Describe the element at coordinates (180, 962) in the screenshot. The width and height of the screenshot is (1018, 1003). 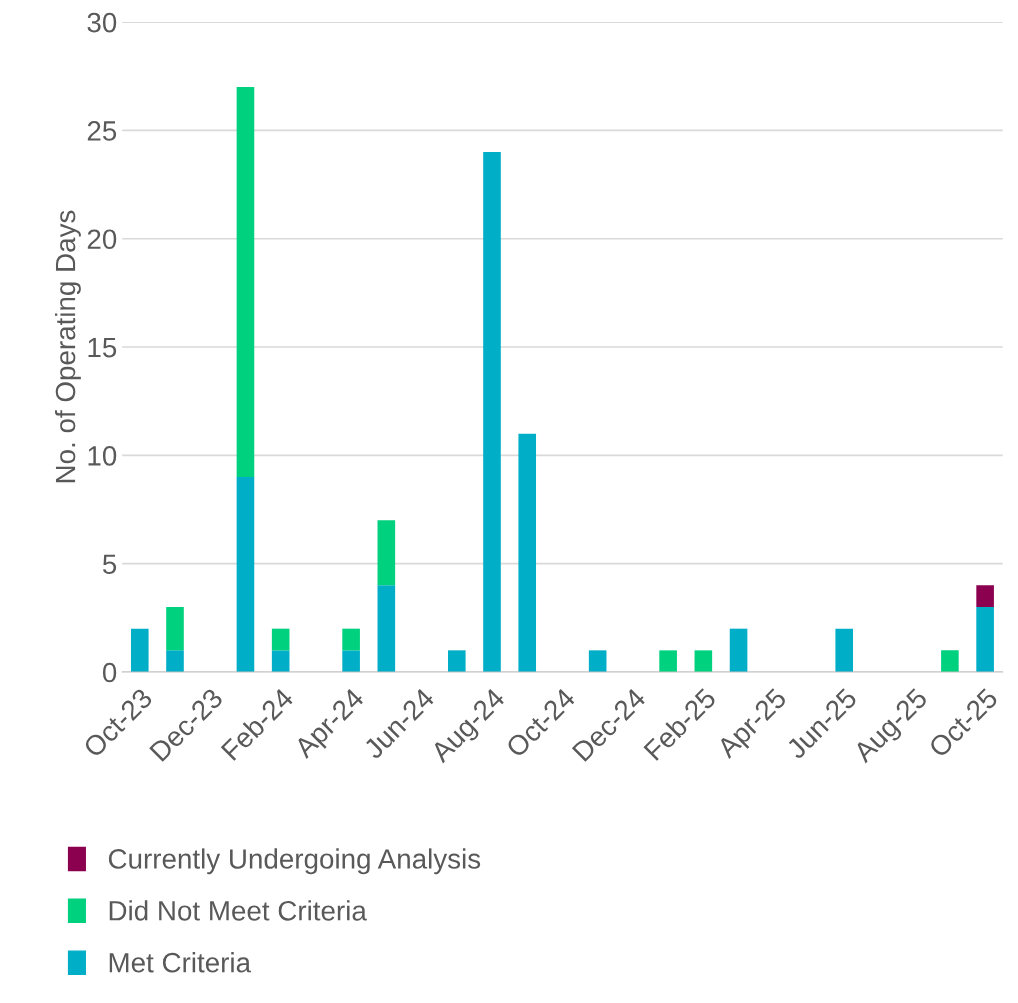
I see `legend-label: Met Criteria` at that location.